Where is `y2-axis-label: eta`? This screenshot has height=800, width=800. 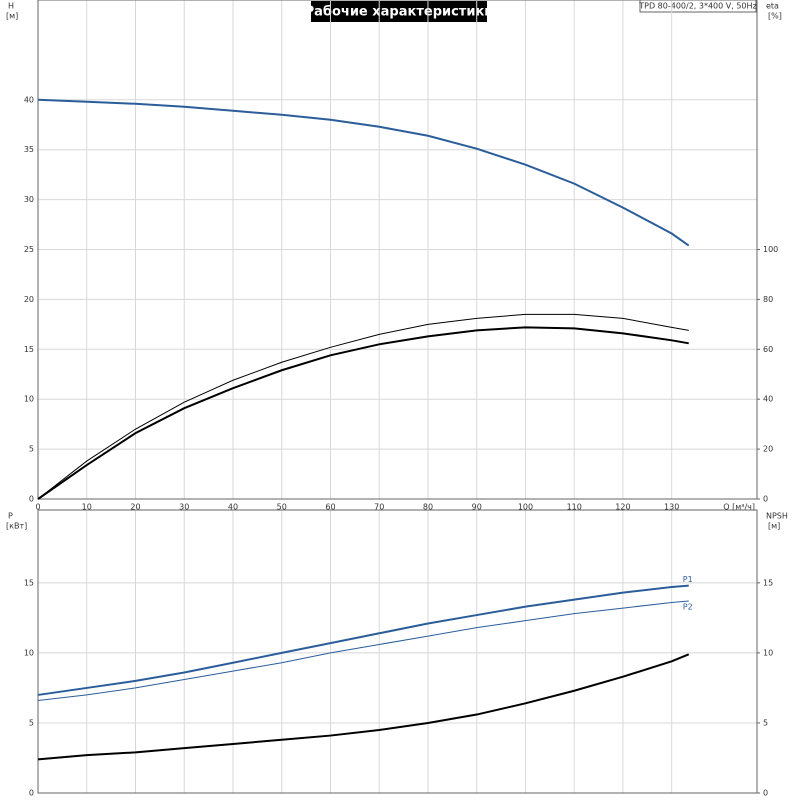 y2-axis-label: eta is located at coordinates (772, 6).